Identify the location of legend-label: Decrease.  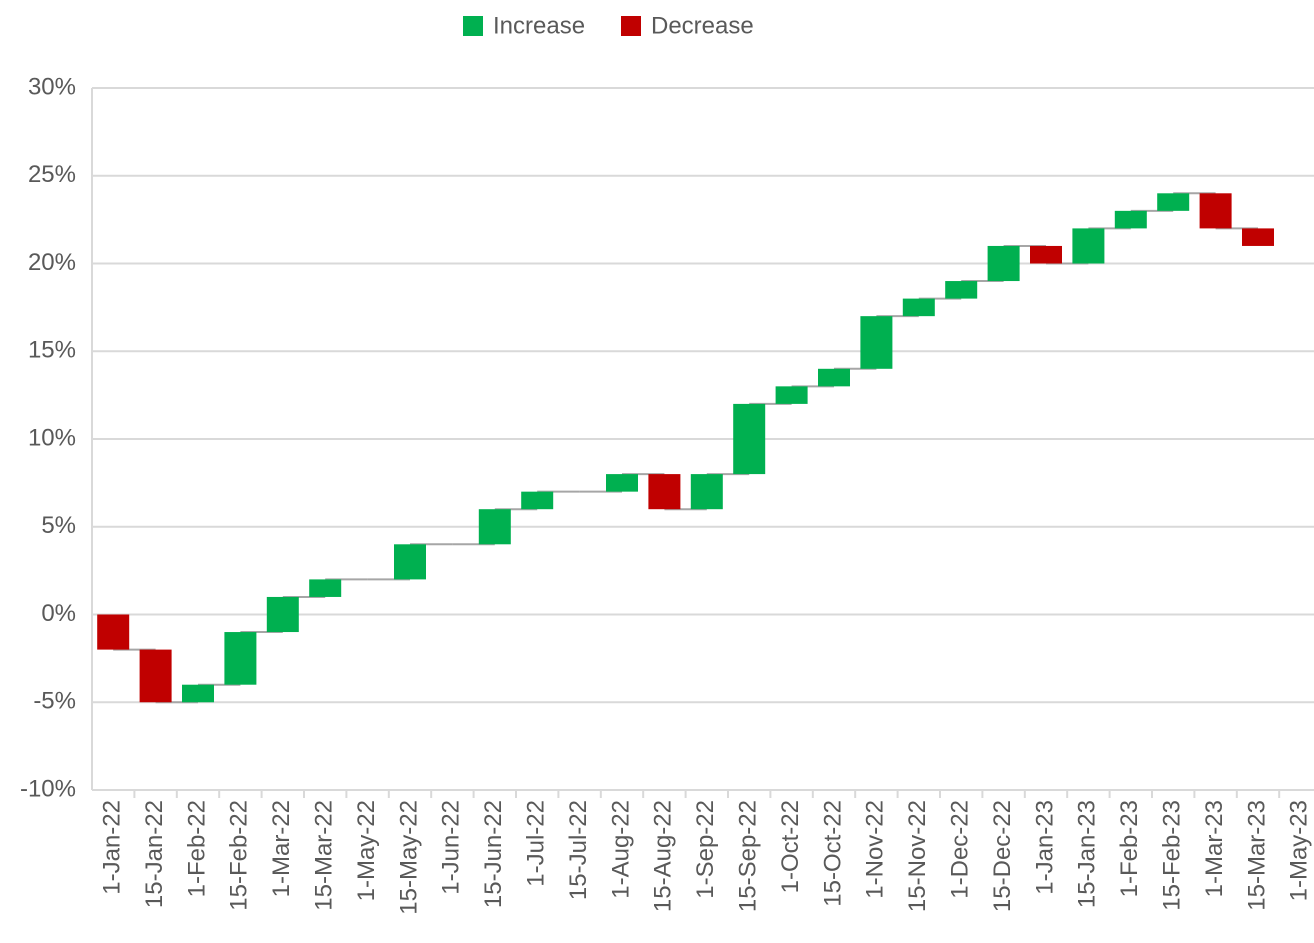
(702, 25).